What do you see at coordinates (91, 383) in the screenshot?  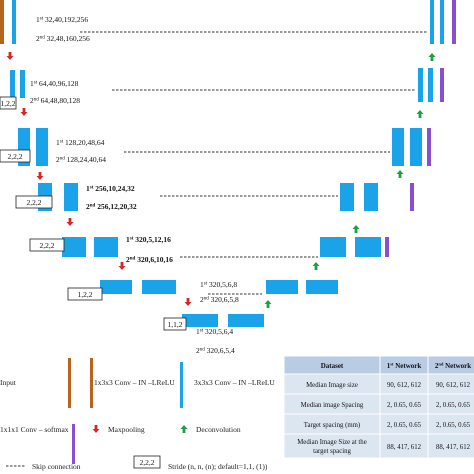 I see `legend-conv1-swatch` at bounding box center [91, 383].